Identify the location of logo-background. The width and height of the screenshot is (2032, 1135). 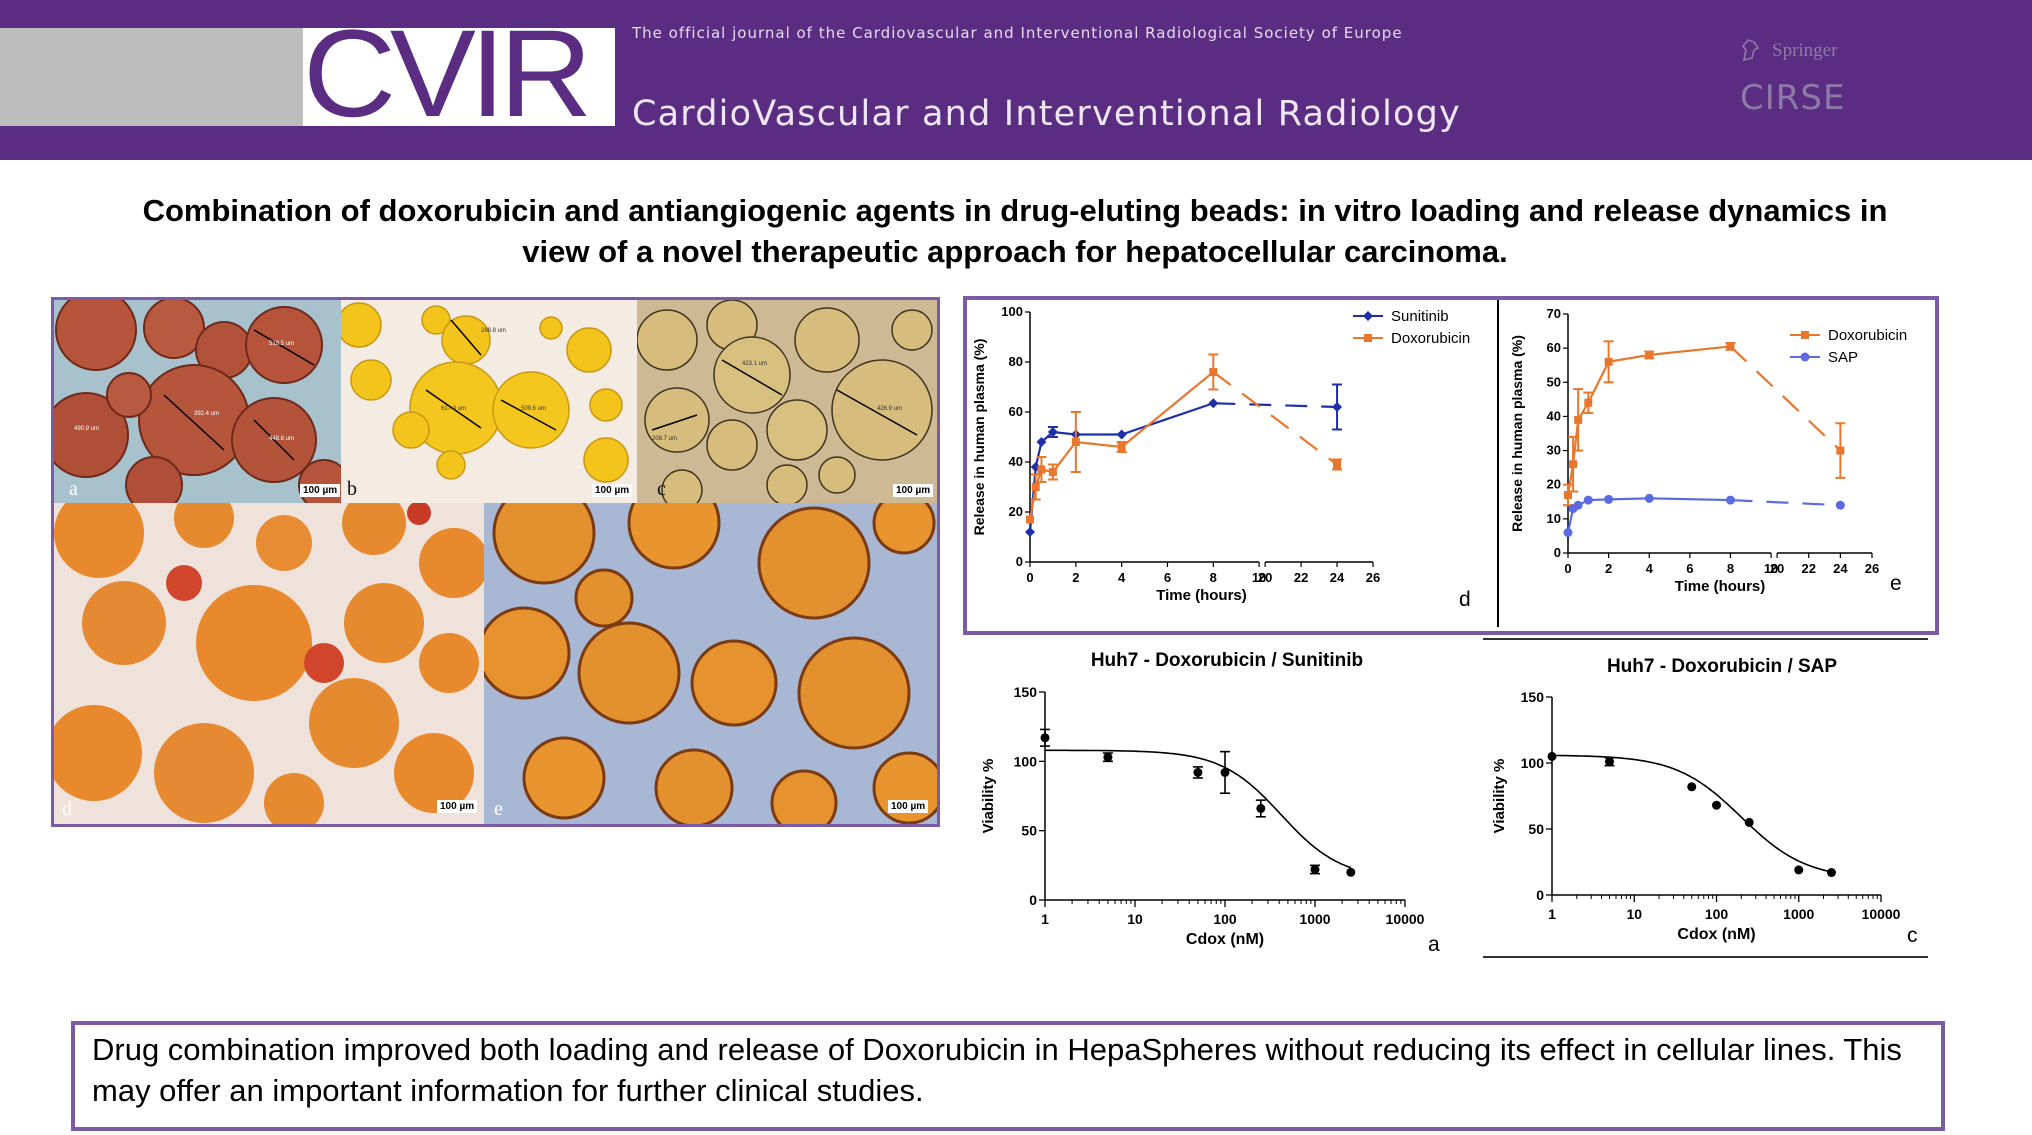
(459, 77).